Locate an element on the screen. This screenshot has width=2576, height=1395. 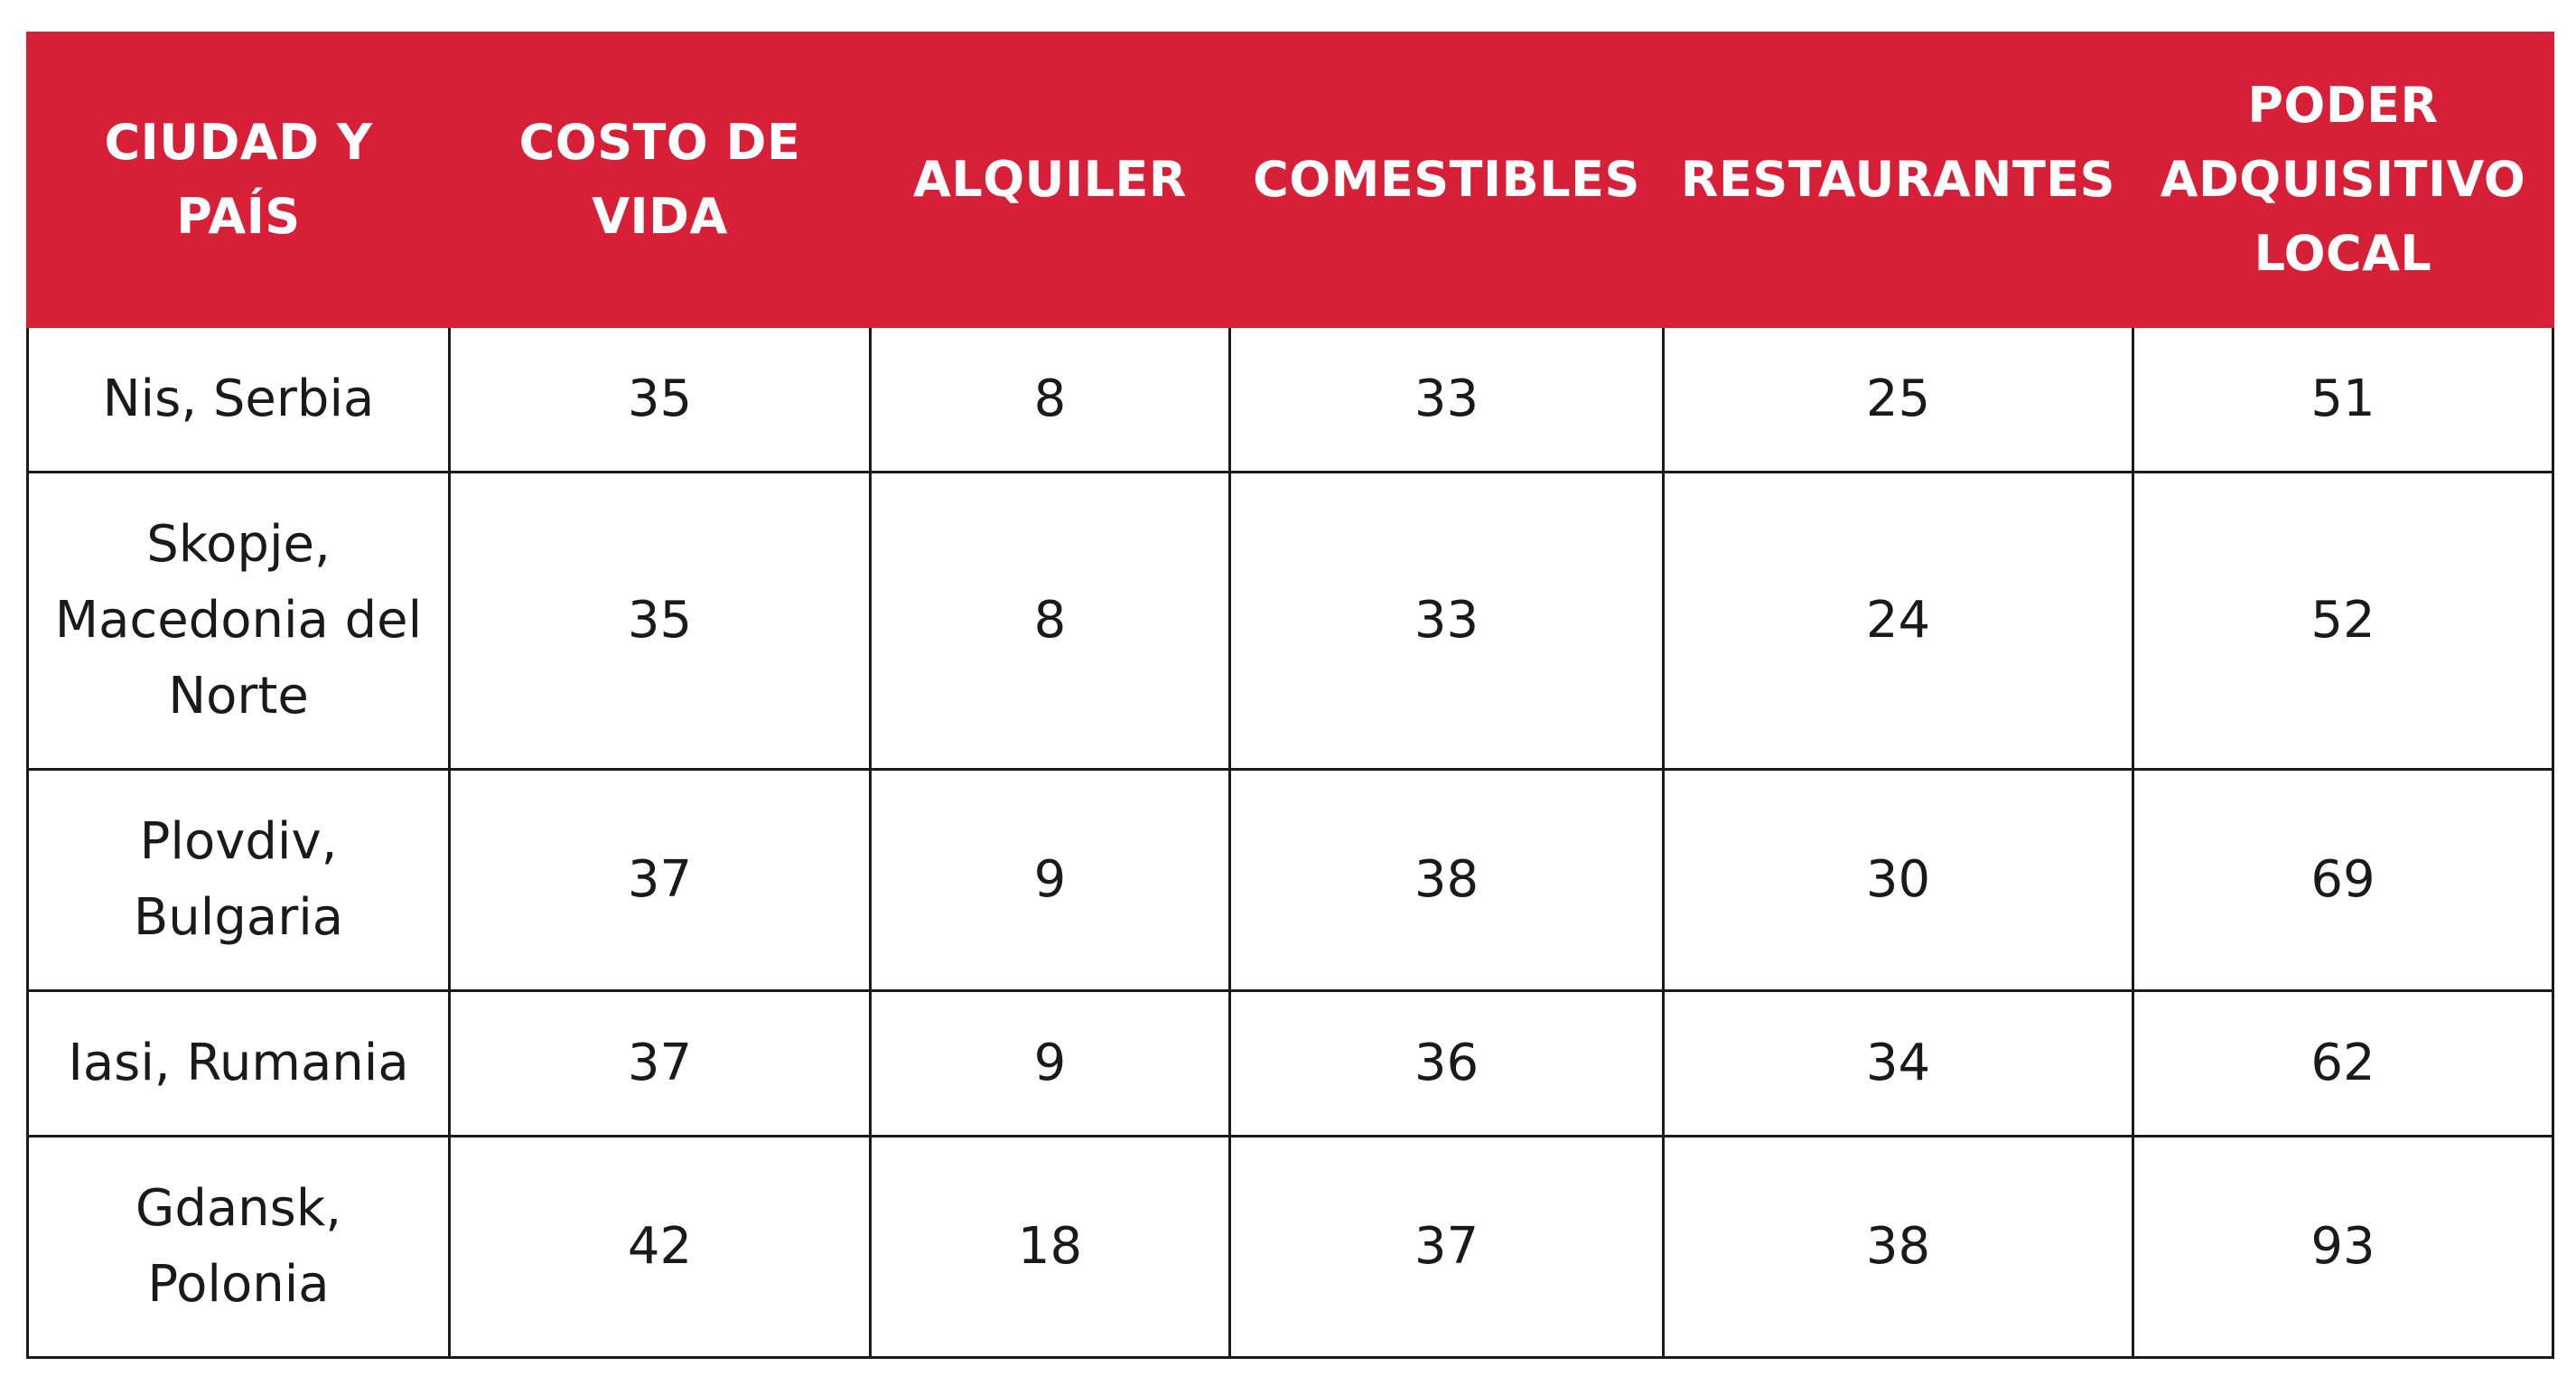
cell-purchasing-power: 52 is located at coordinates (2343, 621).